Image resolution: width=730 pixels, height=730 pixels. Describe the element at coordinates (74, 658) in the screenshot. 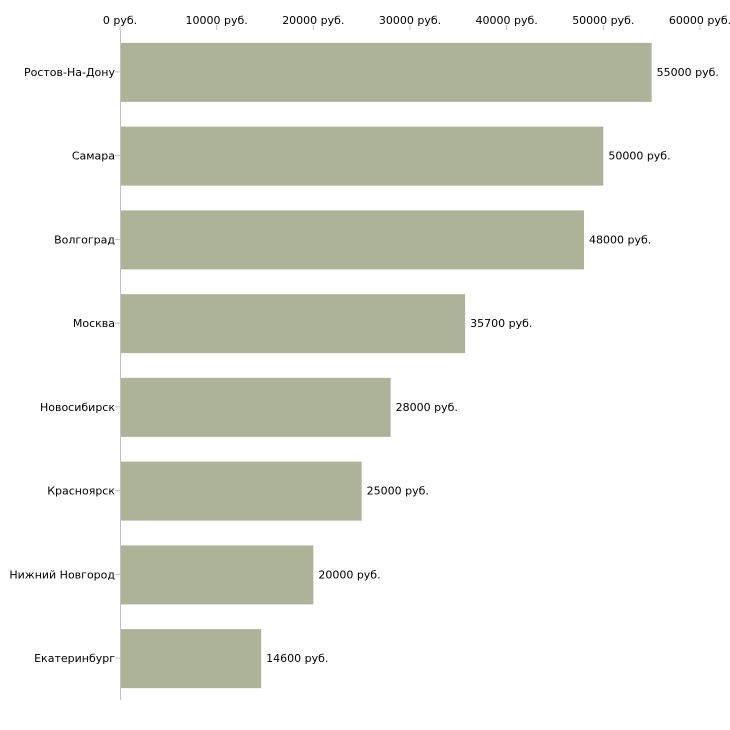

I see `category-label: Екатеринбург` at that location.